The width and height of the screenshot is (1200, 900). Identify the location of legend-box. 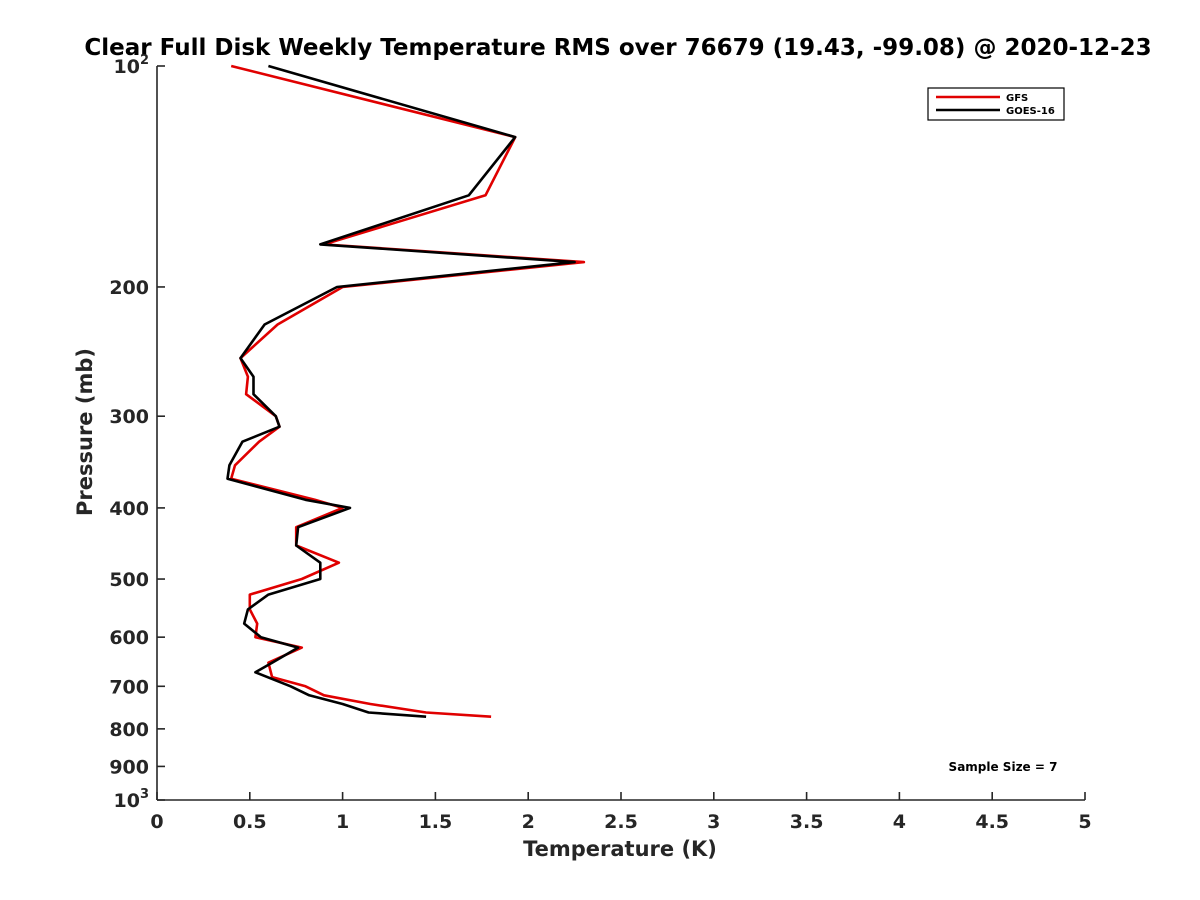
(996, 104).